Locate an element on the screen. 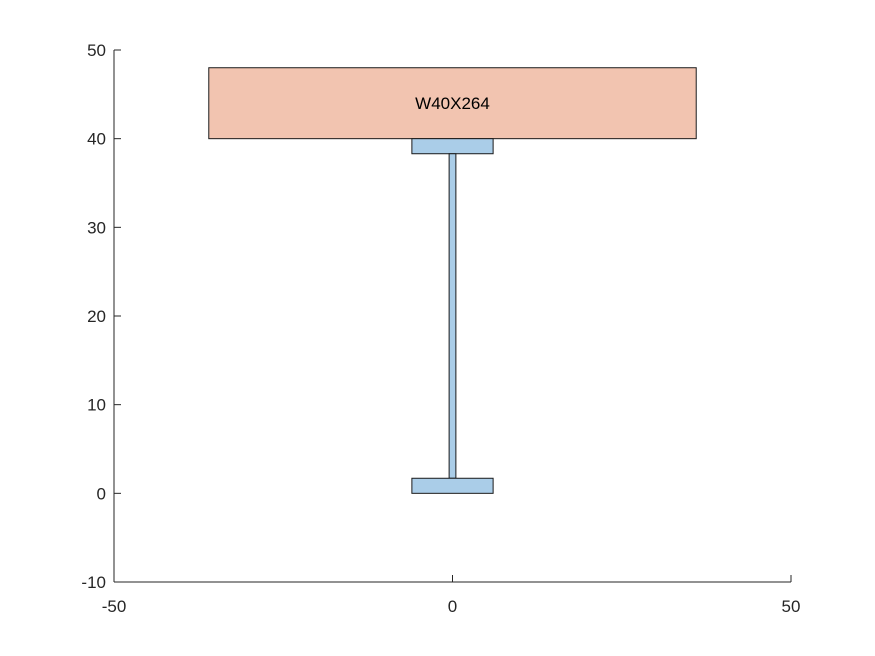 The image size is (875, 656). x-tick-label: 0 is located at coordinates (452, 606).